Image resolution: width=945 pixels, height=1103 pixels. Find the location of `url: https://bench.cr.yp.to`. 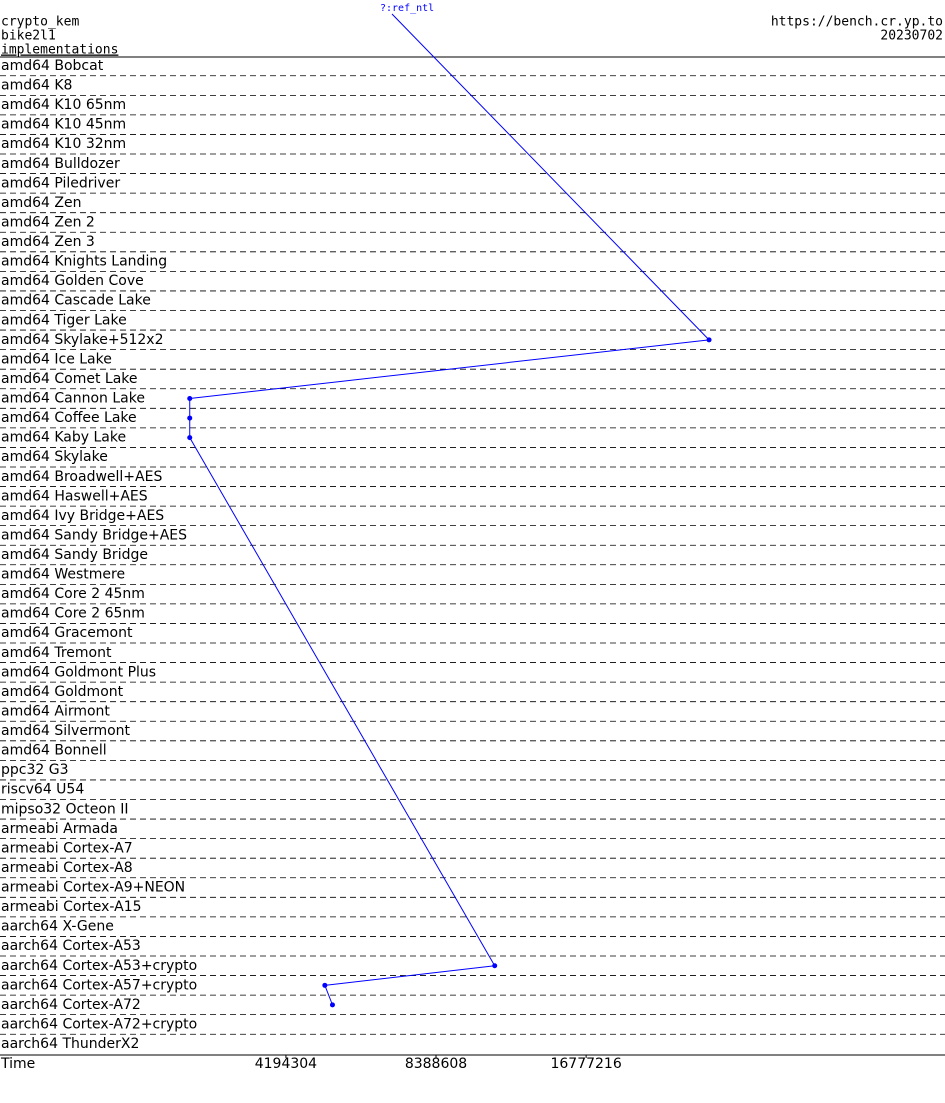

url: https://bench.cr.yp.to is located at coordinates (857, 22).